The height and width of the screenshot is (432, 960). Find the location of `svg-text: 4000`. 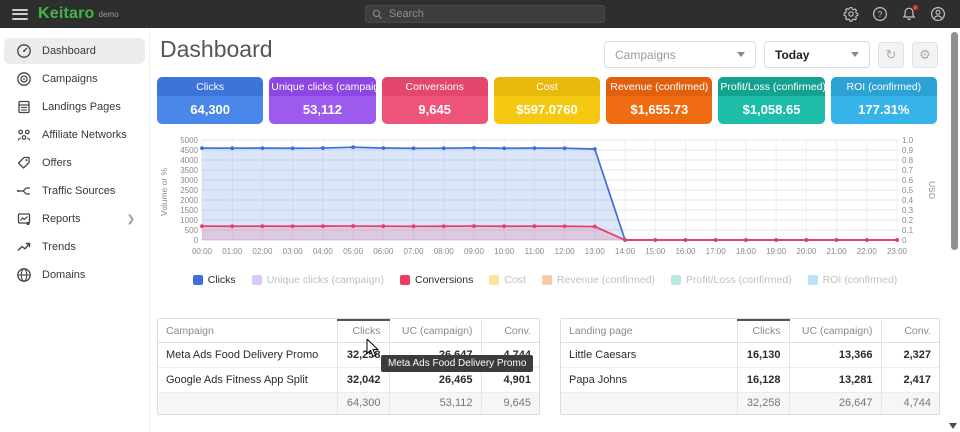

svg-text: 4000 is located at coordinates (189, 160).